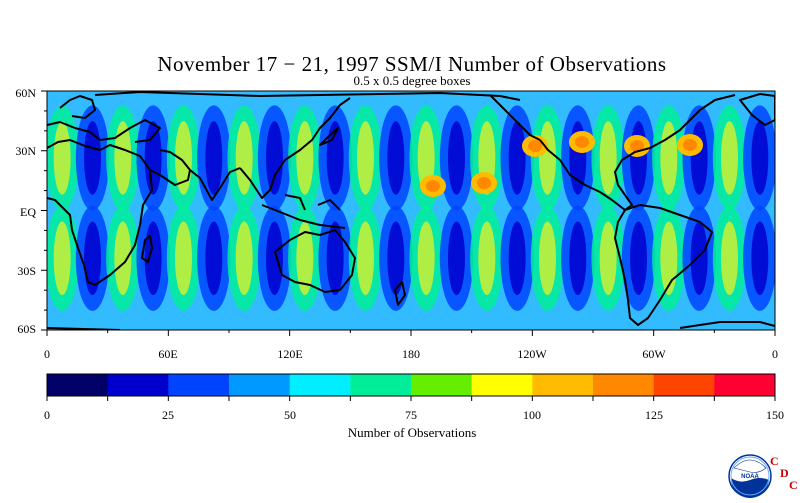 Image resolution: width=800 pixels, height=503 pixels. What do you see at coordinates (77, 107) in the screenshot?
I see `scandinavia-coast` at bounding box center [77, 107].